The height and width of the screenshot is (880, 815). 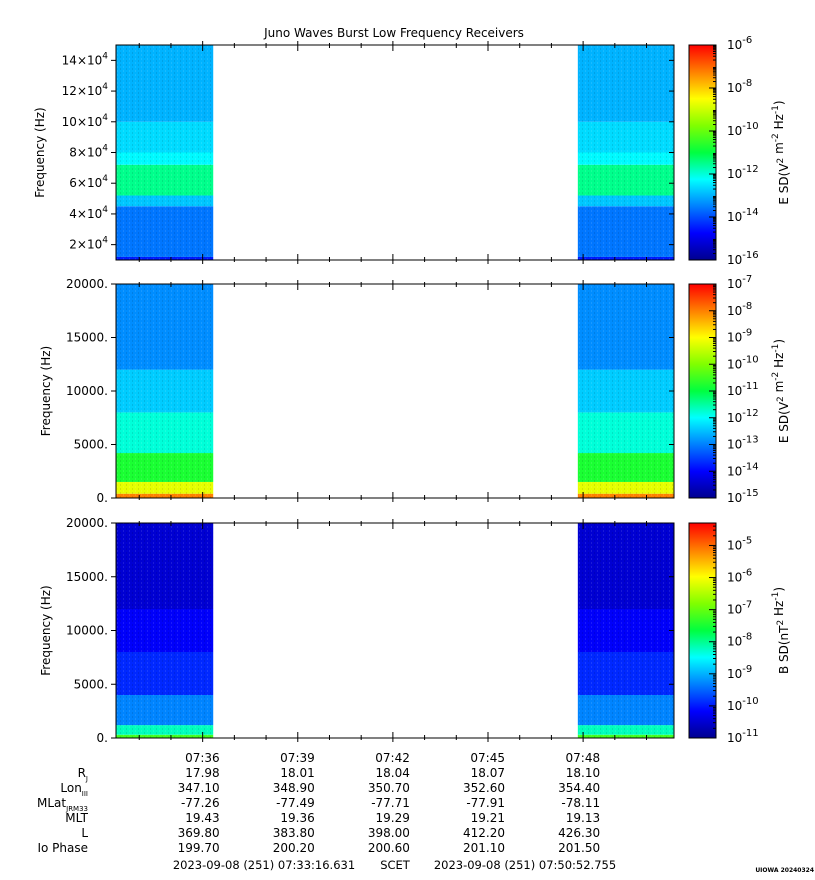 What do you see at coordinates (393, 818) in the screenshot?
I see `ephemeris-value: 19.29` at bounding box center [393, 818].